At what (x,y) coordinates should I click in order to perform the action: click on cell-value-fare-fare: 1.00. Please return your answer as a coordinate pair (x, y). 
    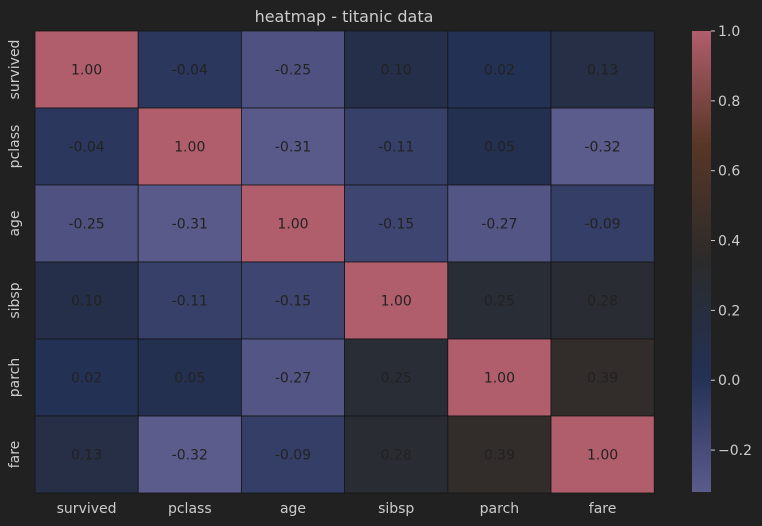
    Looking at the image, I should click on (602, 456).